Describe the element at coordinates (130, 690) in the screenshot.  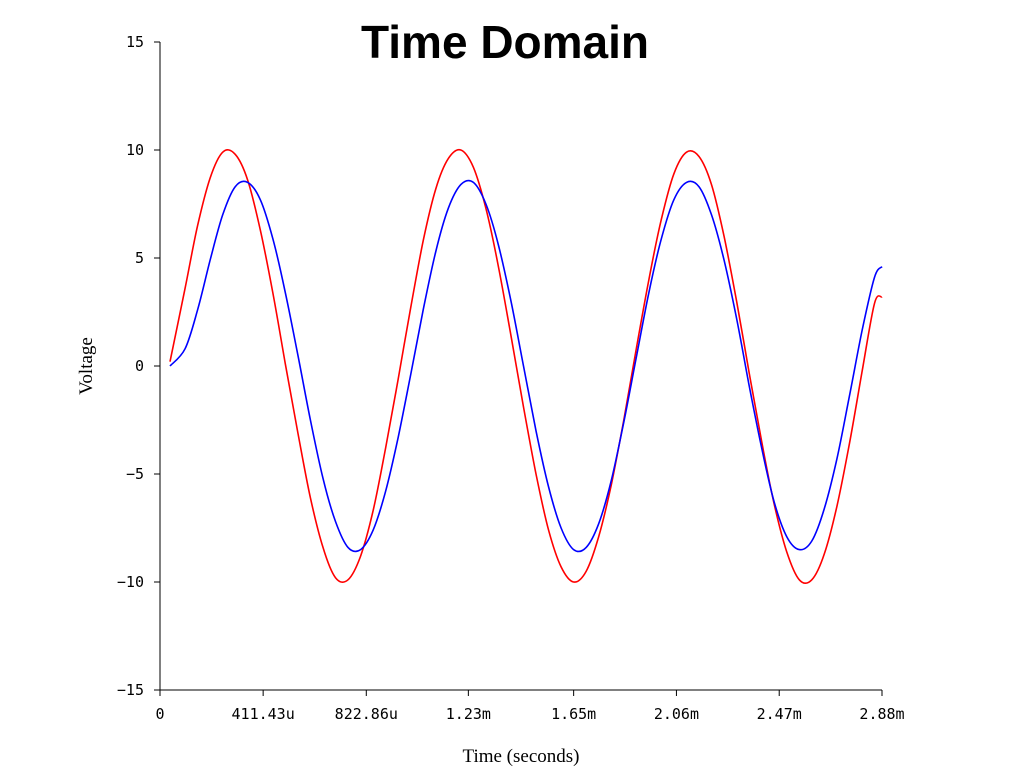
I see `y-tick-label: −15` at that location.